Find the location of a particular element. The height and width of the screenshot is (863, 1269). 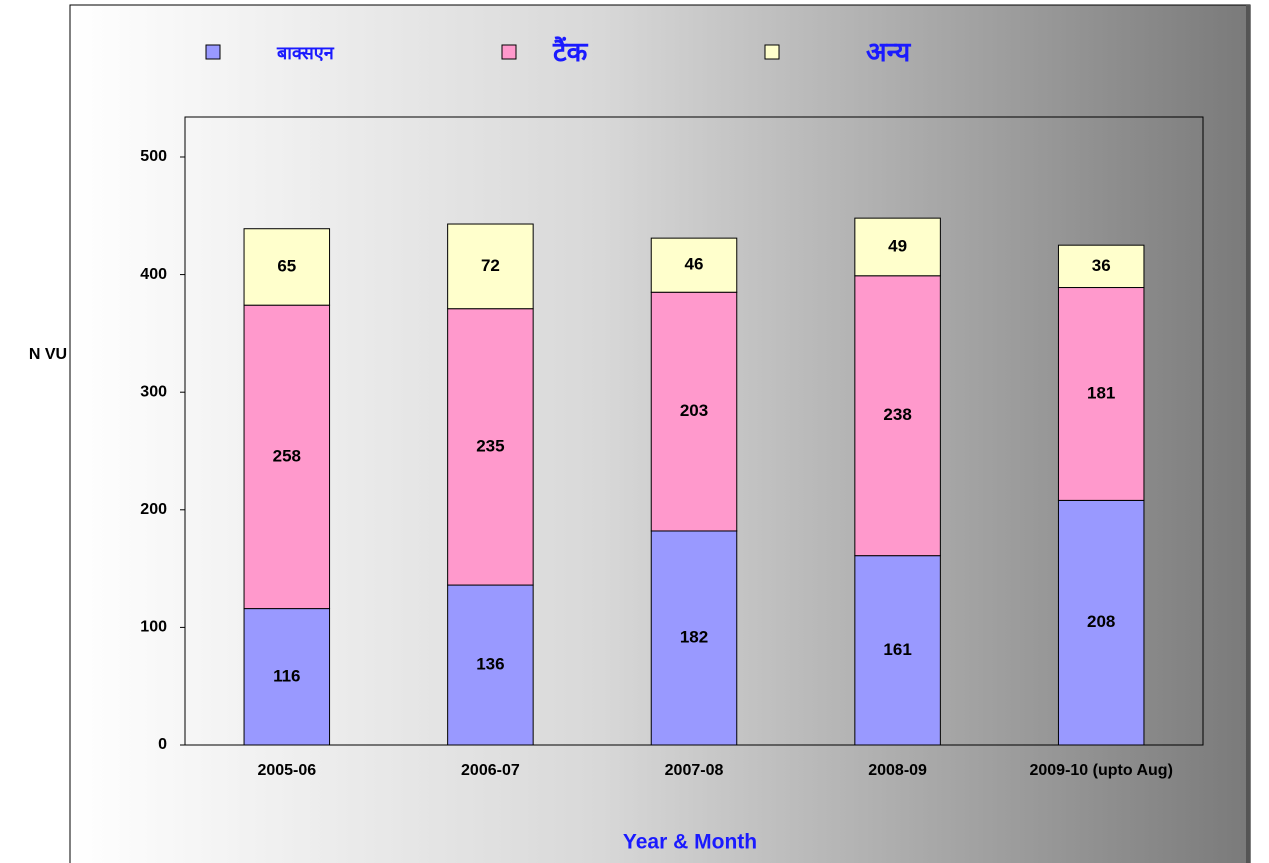

data-label: 203 is located at coordinates (694, 410).